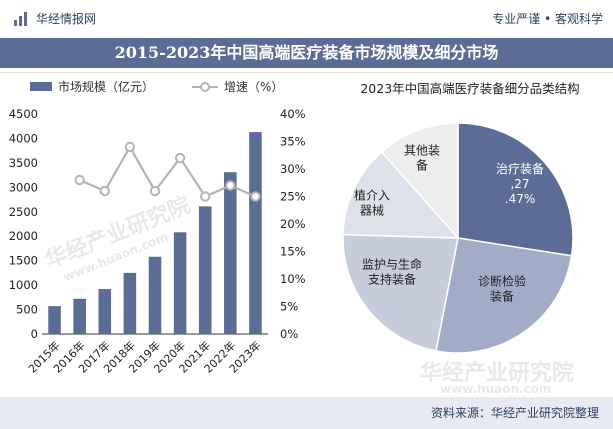 Image resolution: width=613 pixels, height=429 pixels. What do you see at coordinates (392, 272) in the screenshot?
I see `pie-slice-label: 监护与生命支持装备` at bounding box center [392, 272].